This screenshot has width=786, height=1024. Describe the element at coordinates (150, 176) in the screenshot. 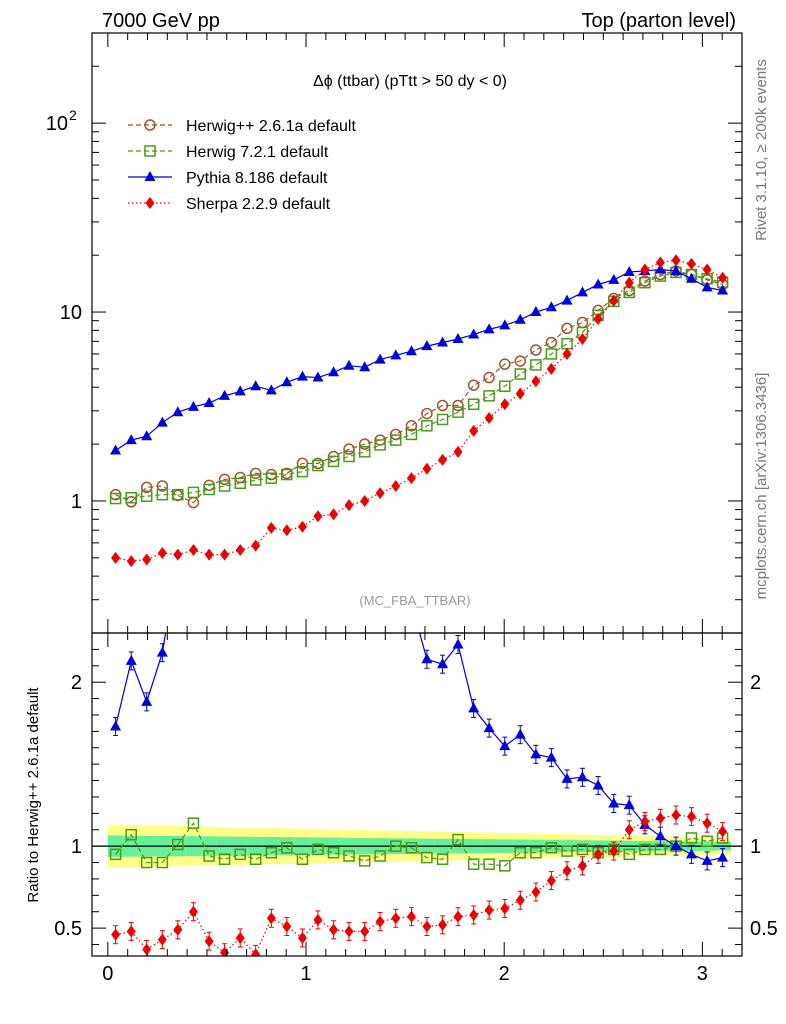

I see `legend-marker-pythia-8-186-default` at that location.